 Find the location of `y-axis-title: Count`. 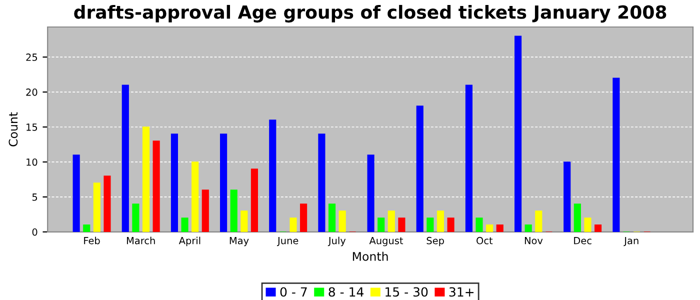

y-axis-title: Count is located at coordinates (13, 129).